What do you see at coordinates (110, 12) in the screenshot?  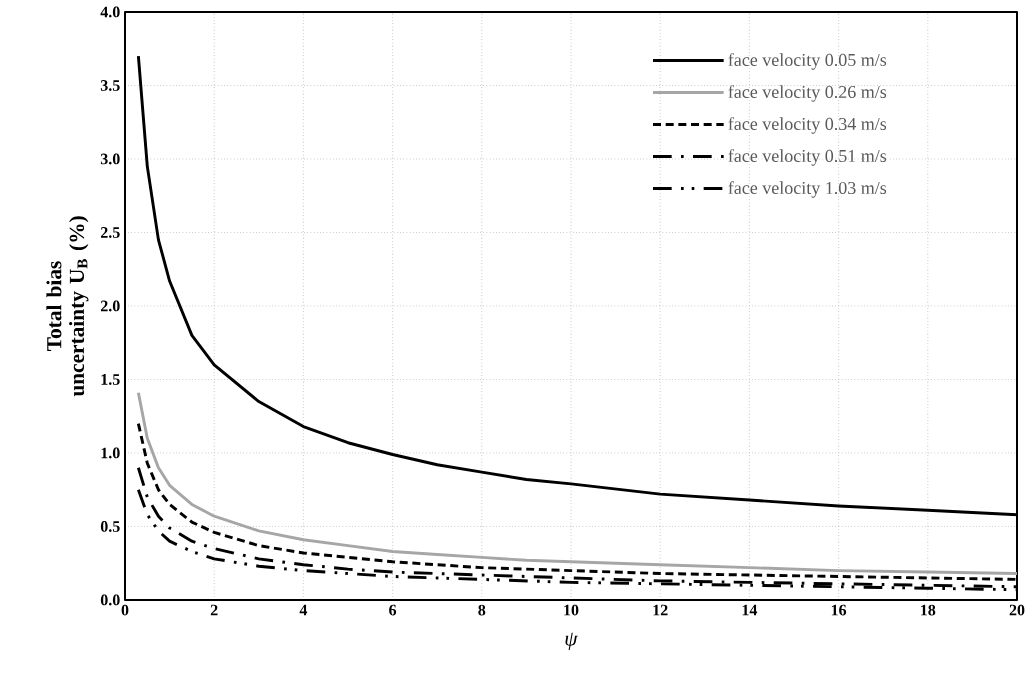 I see `y-tick-label: 4.0` at bounding box center [110, 12].